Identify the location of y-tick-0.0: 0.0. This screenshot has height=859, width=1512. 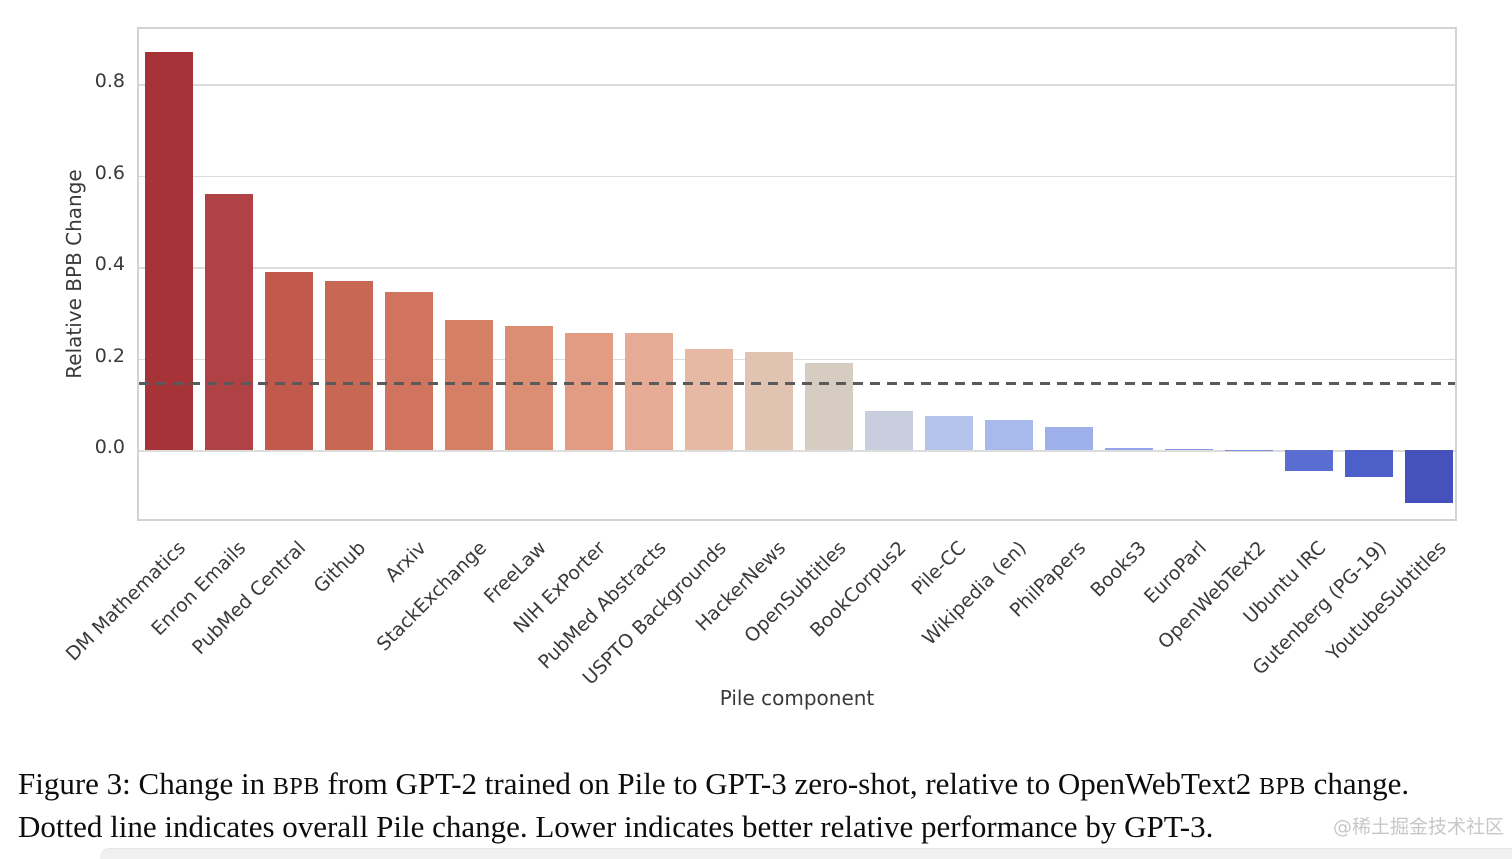
(109, 447).